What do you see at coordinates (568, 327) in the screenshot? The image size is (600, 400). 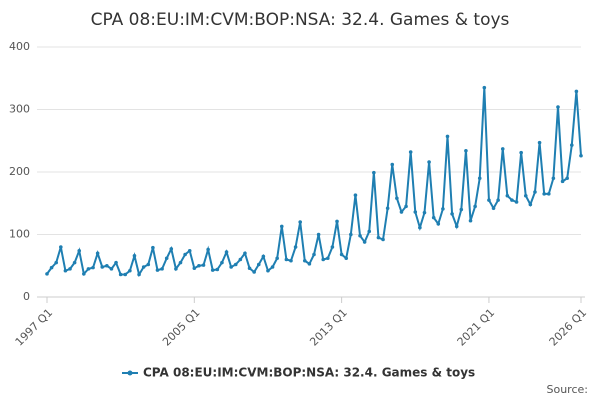 I see `x-tick-label: 2026 Q1` at bounding box center [568, 327].